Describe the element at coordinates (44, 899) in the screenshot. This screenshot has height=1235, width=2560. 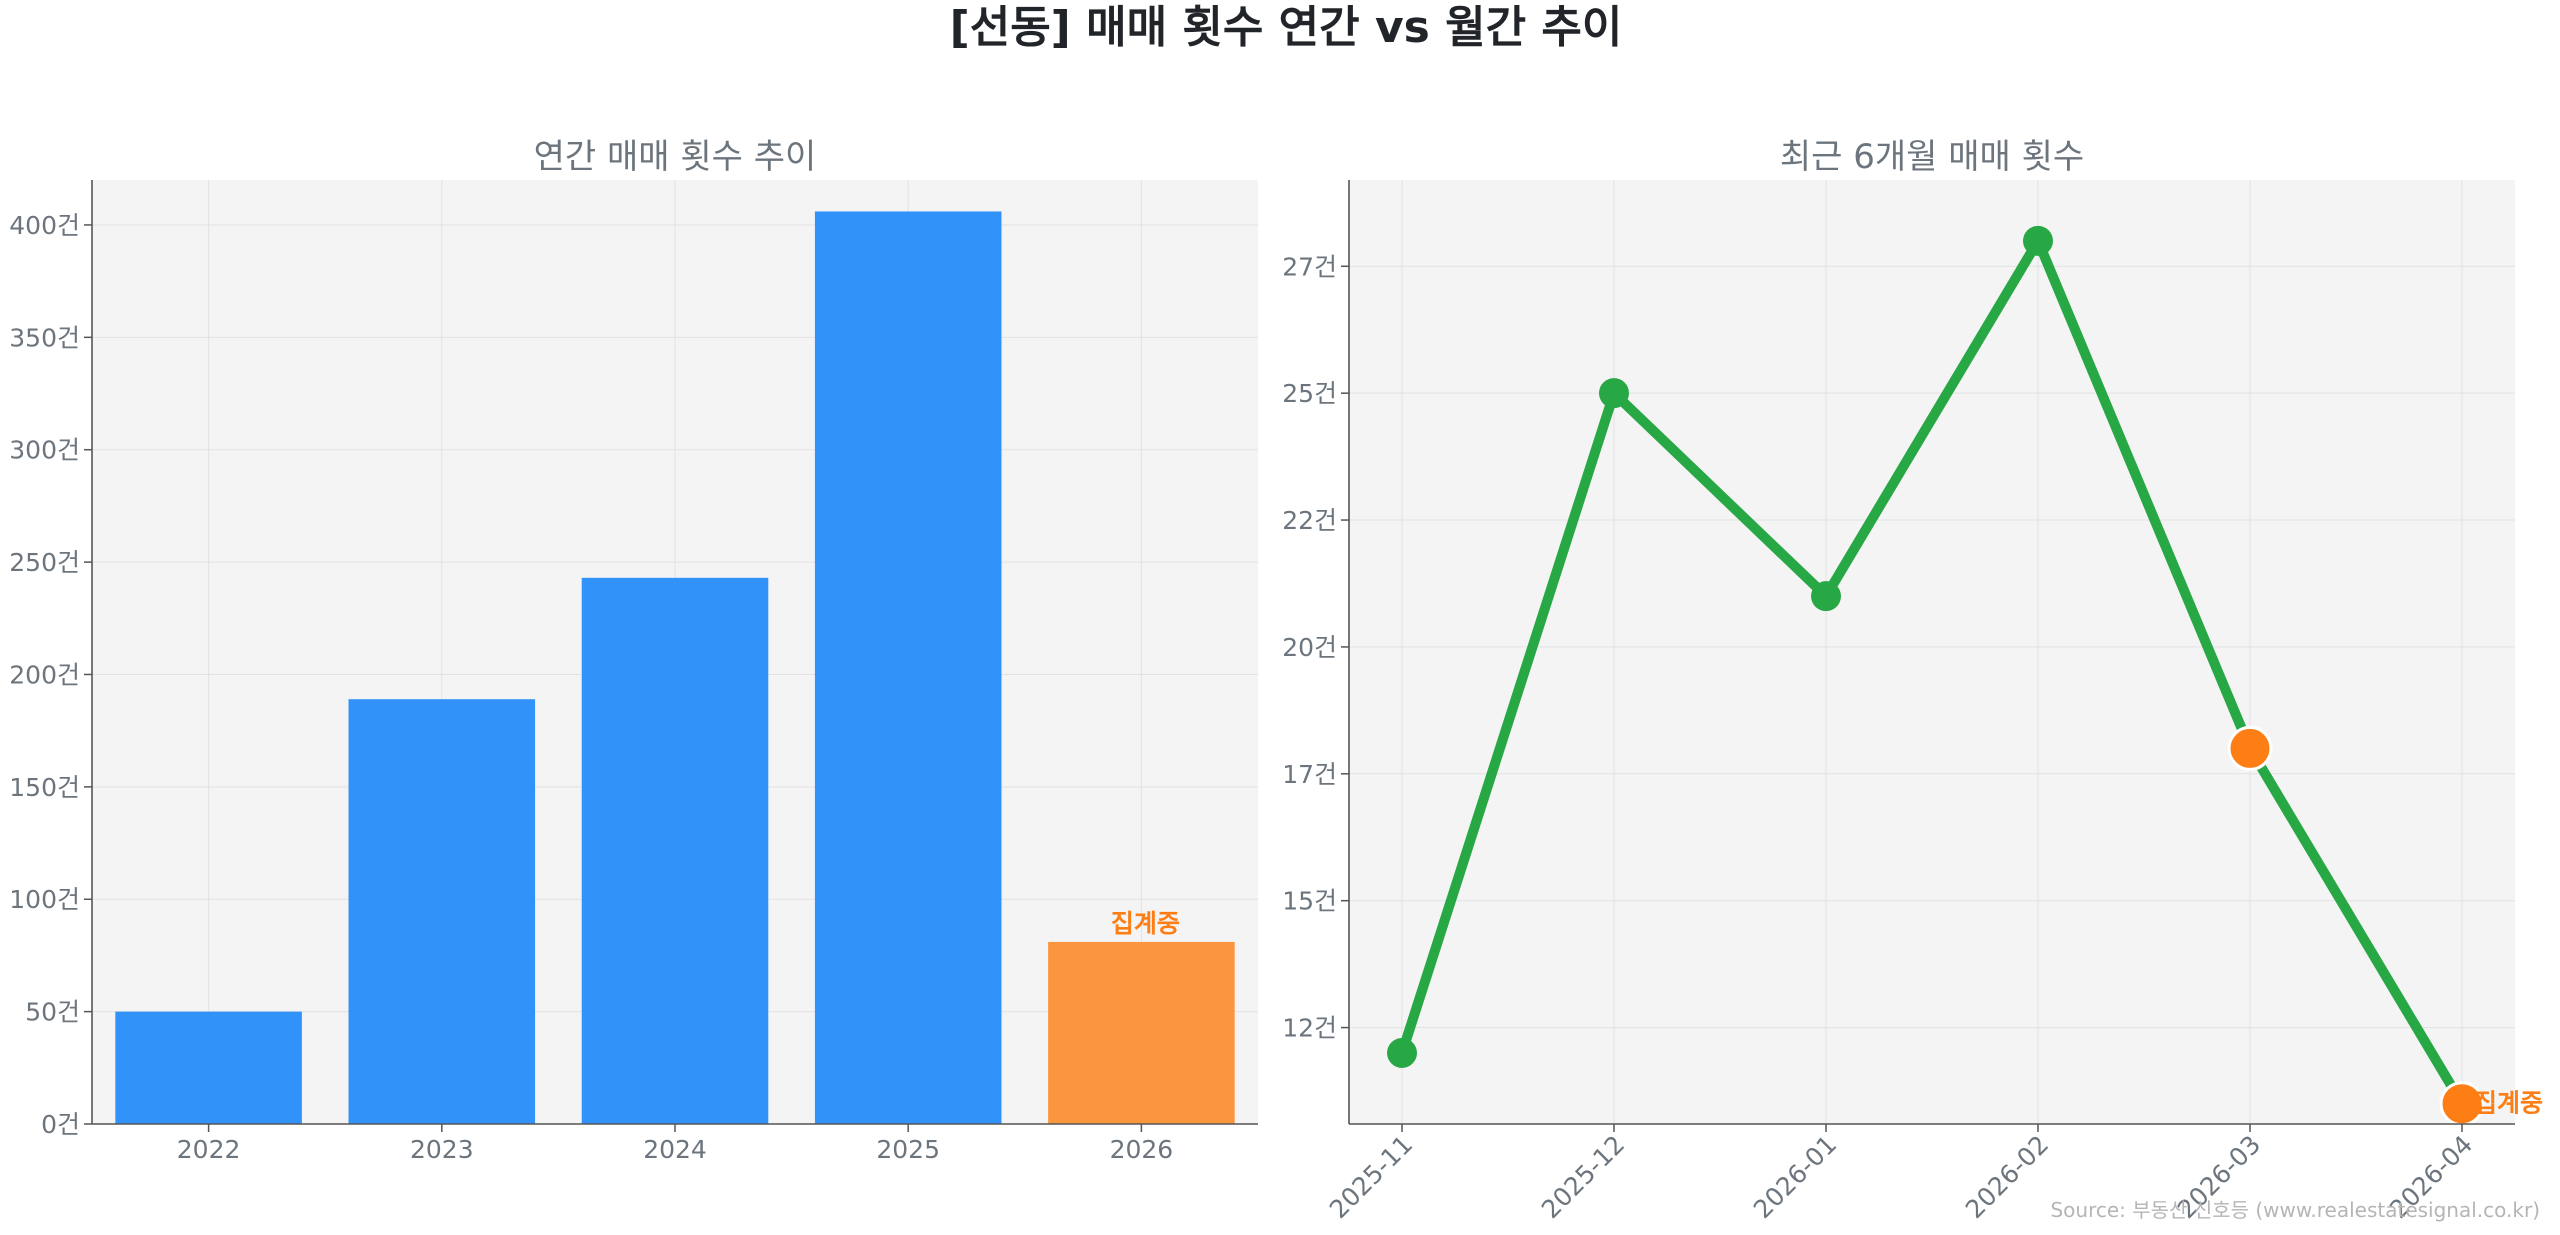
I see `y-tick-label: 100건` at that location.